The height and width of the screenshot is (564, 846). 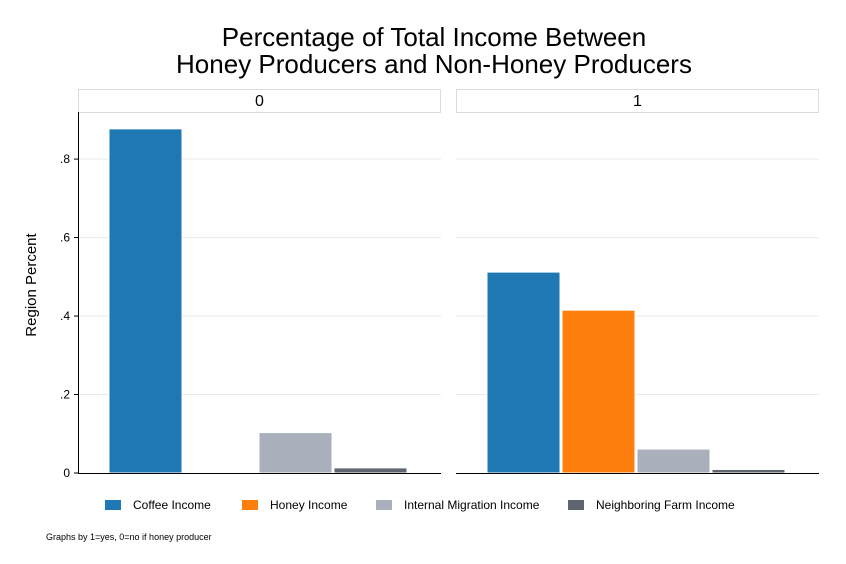 I want to click on y-tick-label-1: .2, so click(x=65, y=395).